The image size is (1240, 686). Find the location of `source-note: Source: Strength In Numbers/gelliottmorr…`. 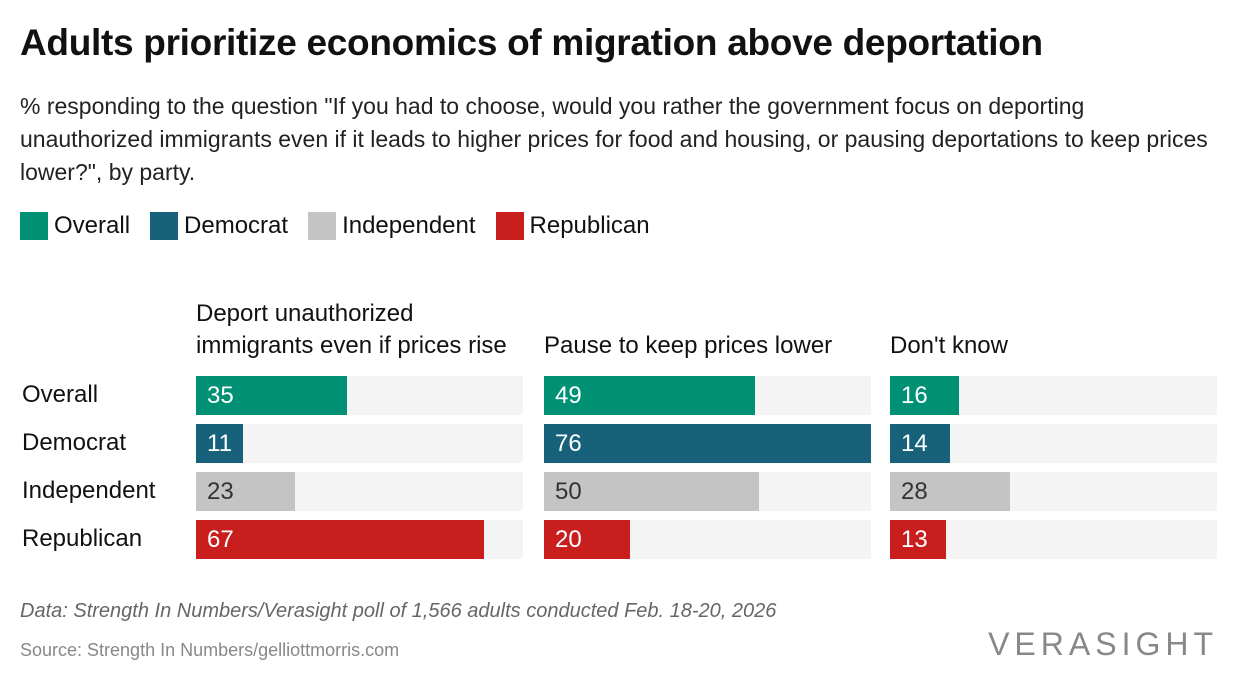

source-note: Source: Strength In Numbers/gelliottmorr… is located at coordinates (210, 650).